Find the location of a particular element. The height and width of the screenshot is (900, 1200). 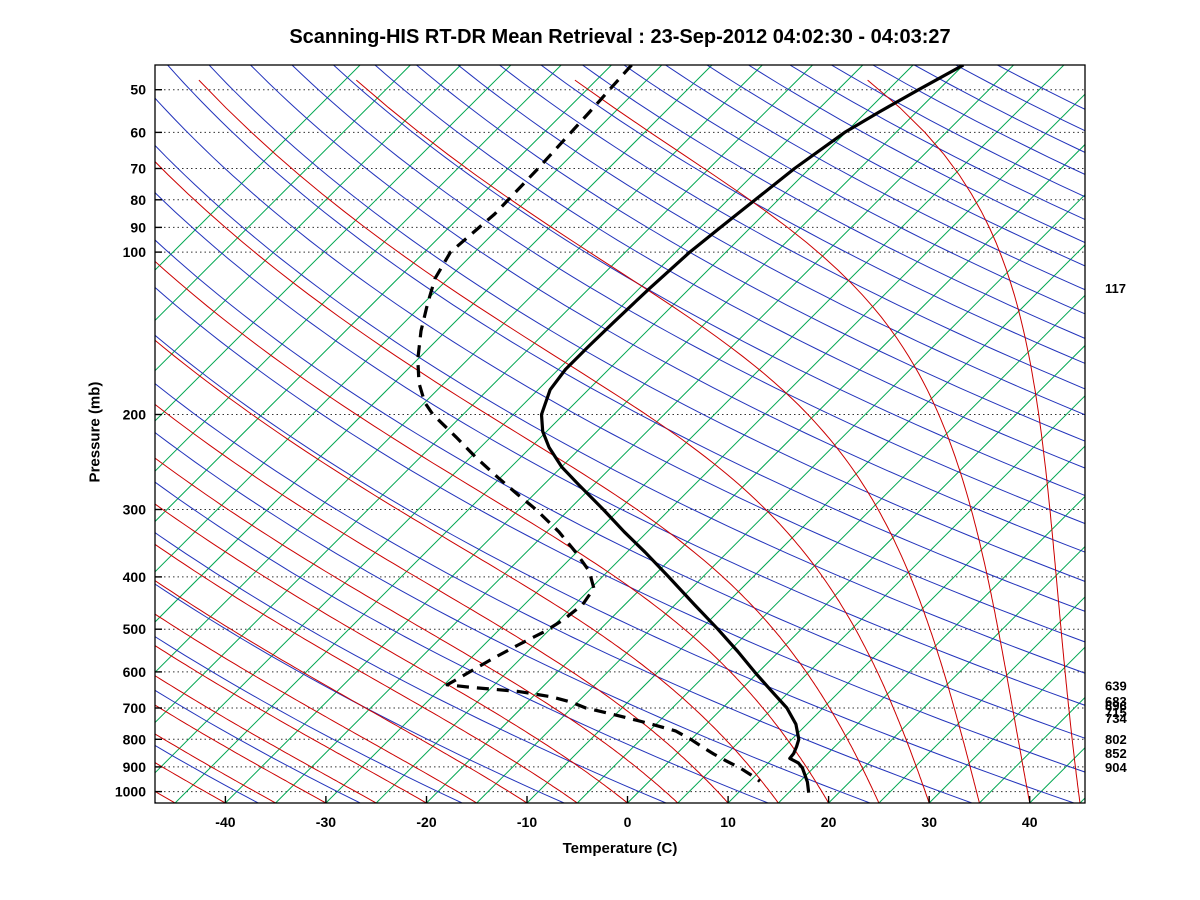

pressure-tick-label: 60 is located at coordinates (138, 132).